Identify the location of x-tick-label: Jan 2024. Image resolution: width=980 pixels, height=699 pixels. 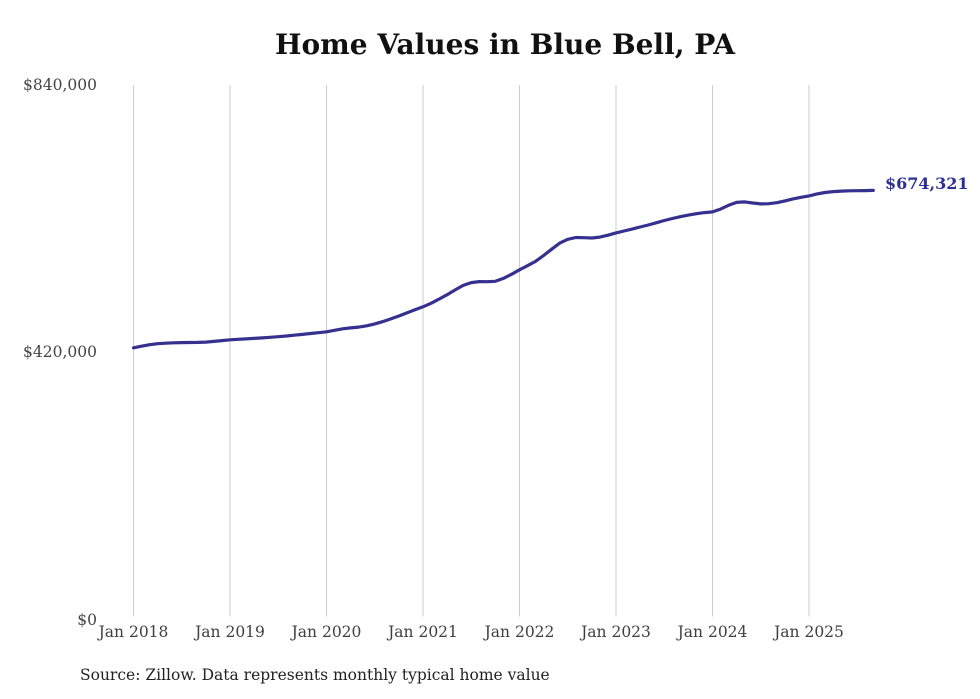
(712, 632).